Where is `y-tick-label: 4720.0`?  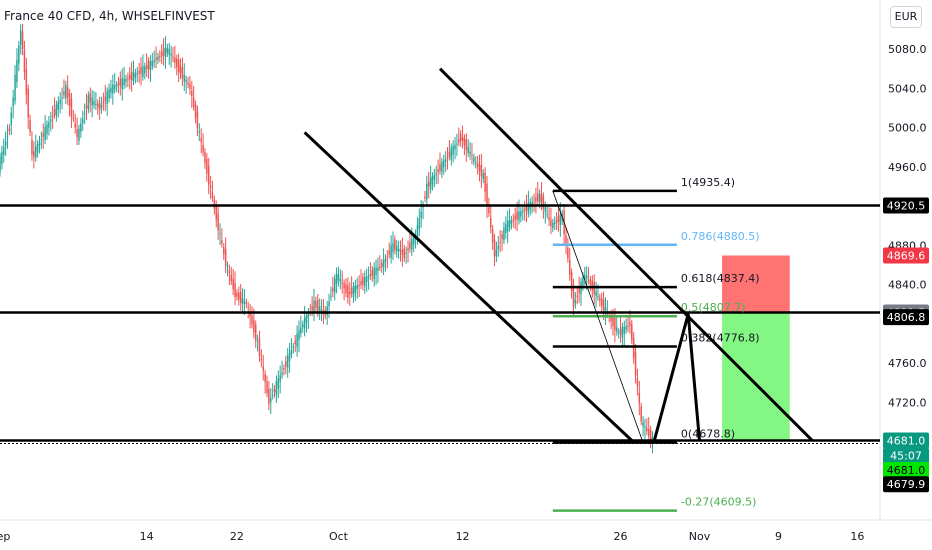
y-tick-label: 4720.0 is located at coordinates (907, 402).